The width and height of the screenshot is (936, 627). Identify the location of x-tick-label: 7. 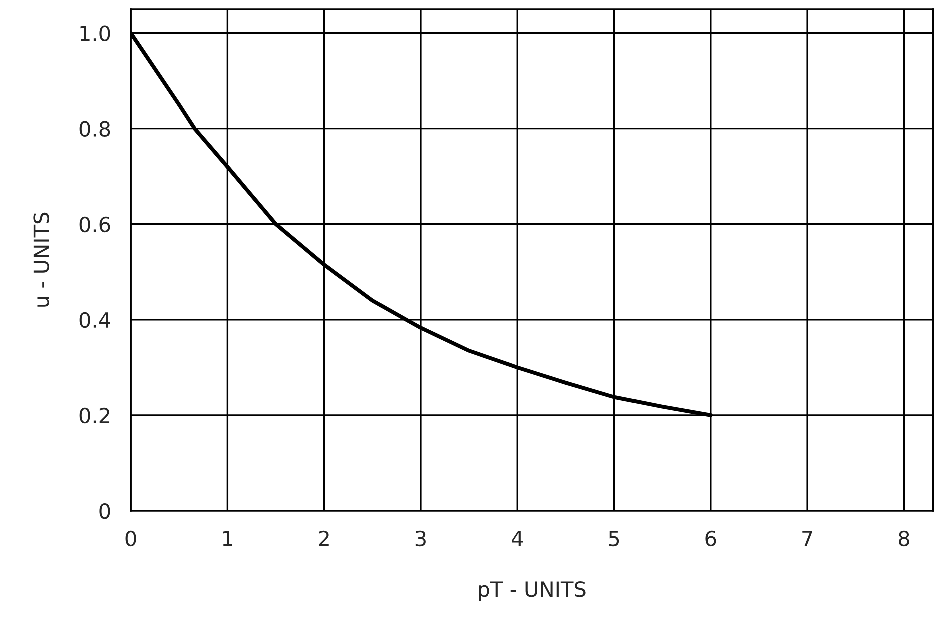
(807, 538).